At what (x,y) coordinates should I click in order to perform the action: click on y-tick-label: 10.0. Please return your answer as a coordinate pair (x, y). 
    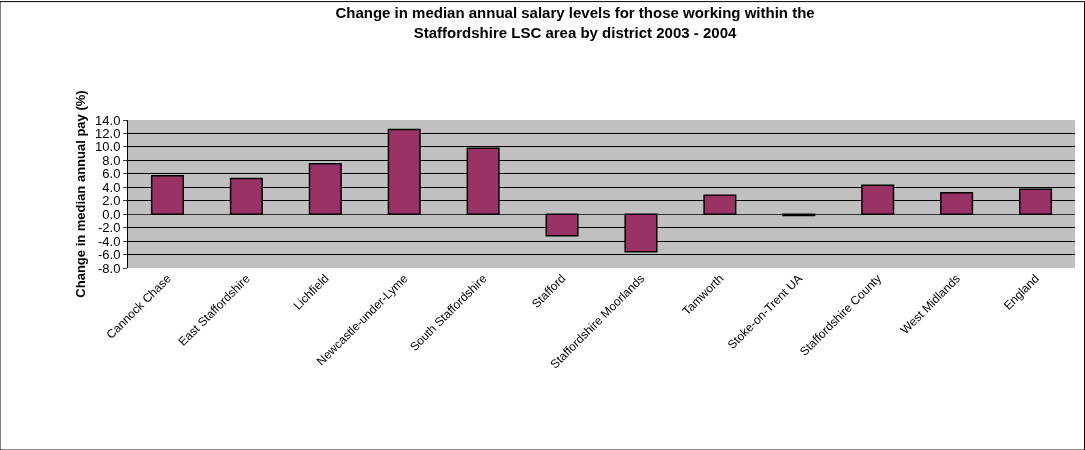
    Looking at the image, I should click on (108, 147).